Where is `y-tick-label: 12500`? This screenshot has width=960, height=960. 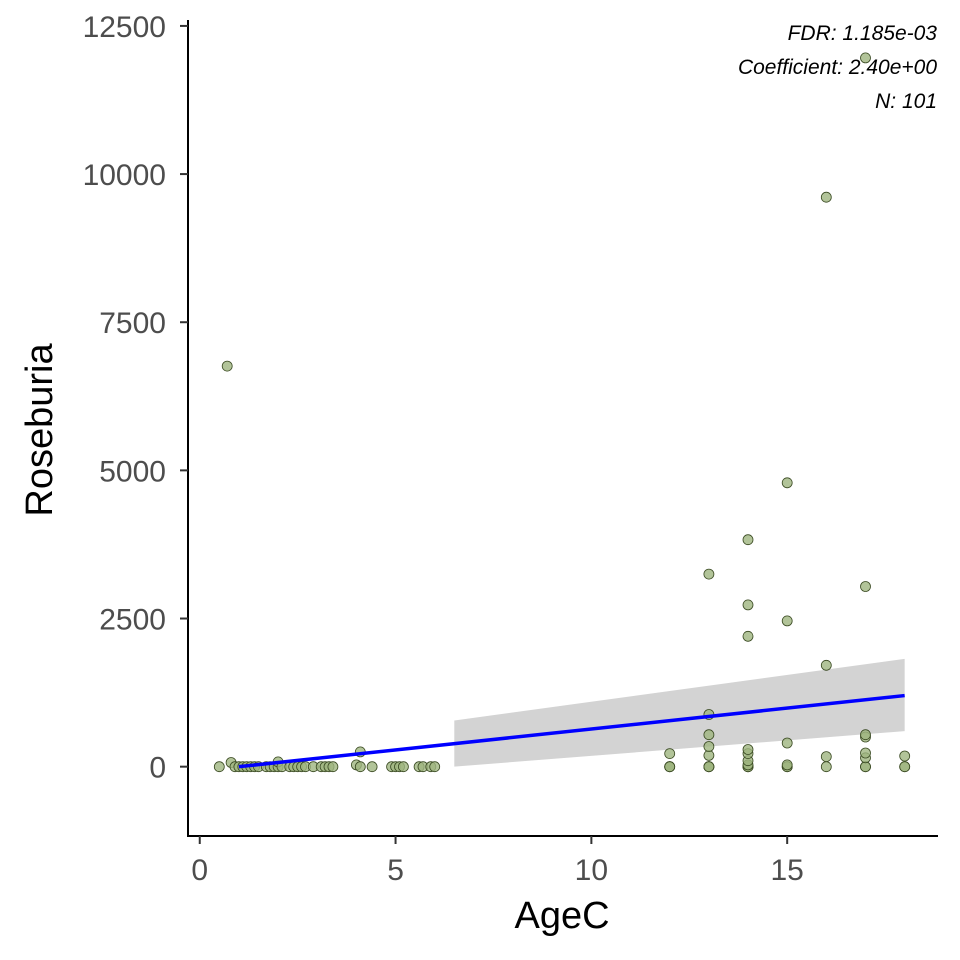
y-tick-label: 12500 is located at coordinates (124, 27).